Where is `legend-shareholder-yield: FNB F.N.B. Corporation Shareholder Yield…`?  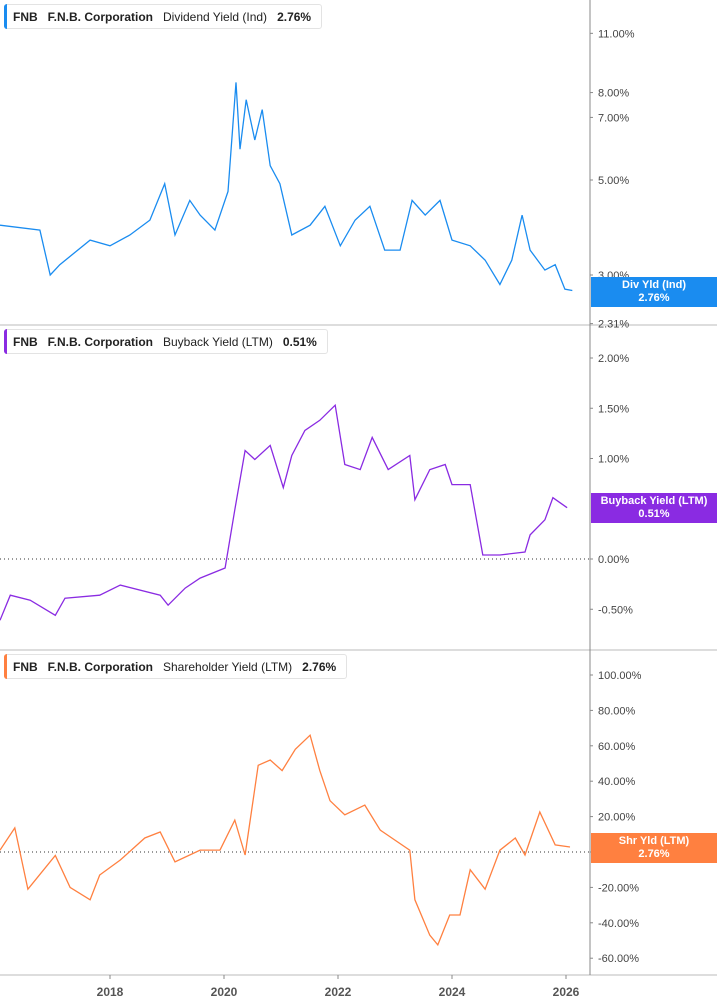 legend-shareholder-yield: FNB F.N.B. Corporation Shareholder Yield… is located at coordinates (176, 666).